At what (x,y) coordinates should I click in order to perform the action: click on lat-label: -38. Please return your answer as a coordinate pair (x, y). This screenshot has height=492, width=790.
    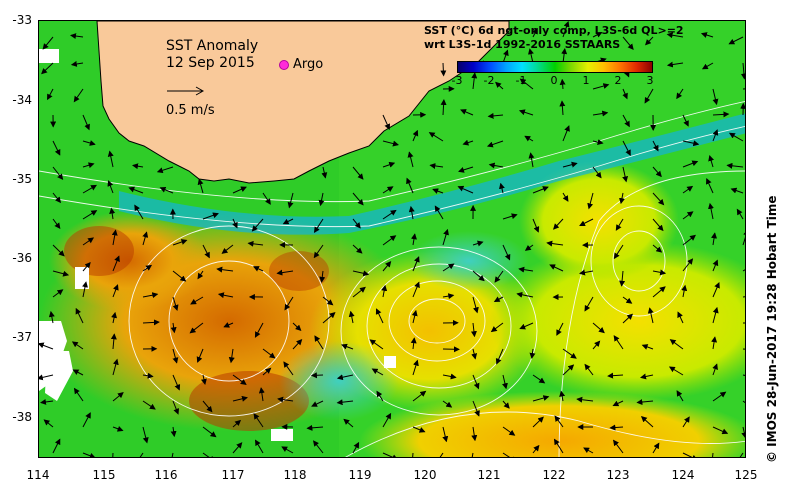
    Looking at the image, I should click on (22, 417).